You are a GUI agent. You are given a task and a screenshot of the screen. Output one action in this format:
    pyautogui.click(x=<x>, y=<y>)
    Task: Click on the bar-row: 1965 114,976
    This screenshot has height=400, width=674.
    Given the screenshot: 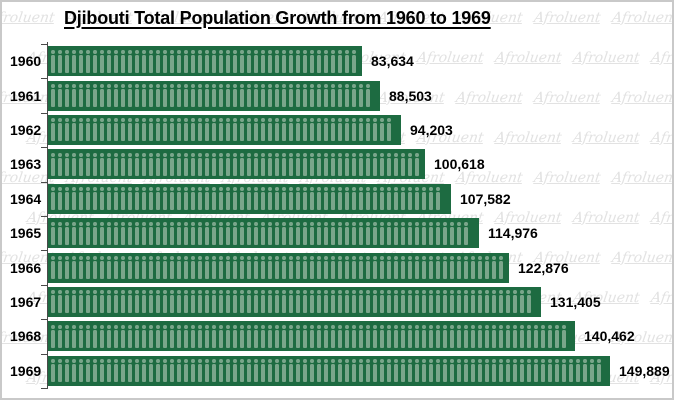 What is the action you would take?
    pyautogui.click(x=340, y=233)
    